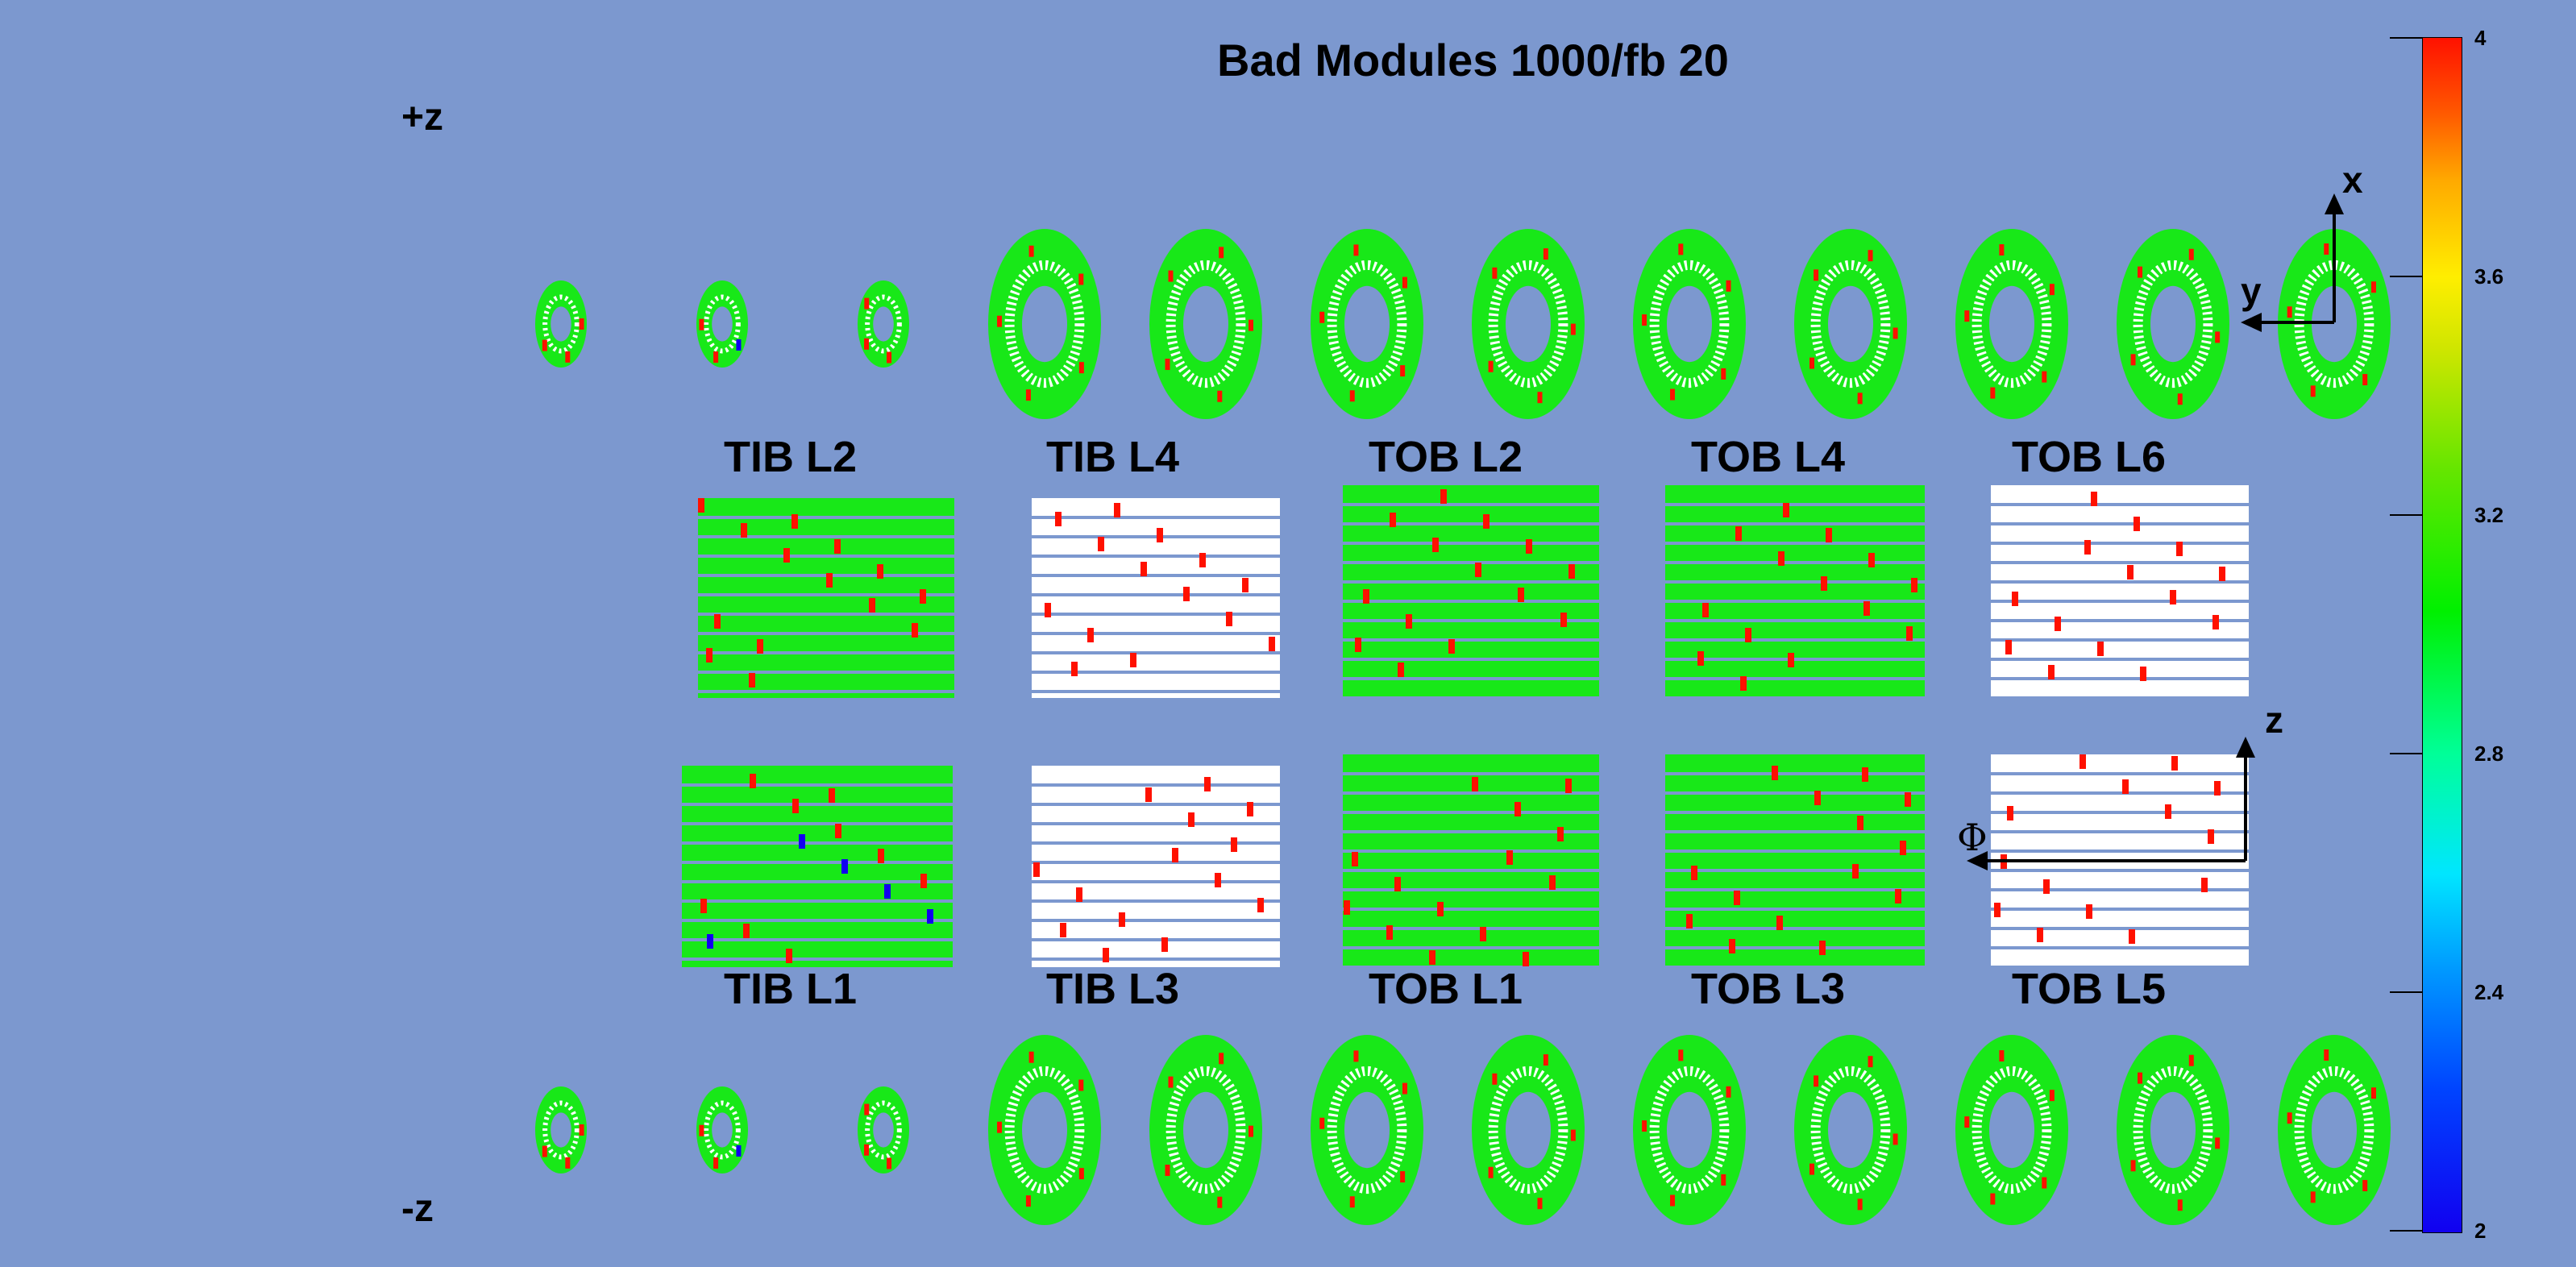 This screenshot has width=2576, height=1267. Describe the element at coordinates (1156, 598) in the screenshot. I see `panel-tib-l4` at that location.